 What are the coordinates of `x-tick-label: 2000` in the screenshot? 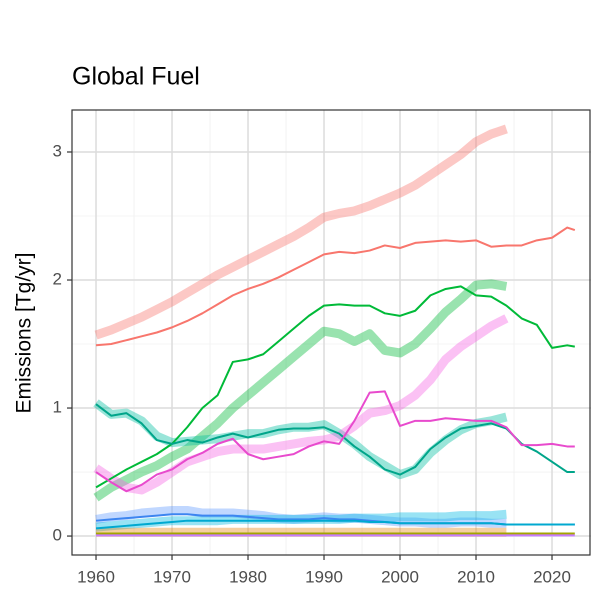 It's located at (400, 576).